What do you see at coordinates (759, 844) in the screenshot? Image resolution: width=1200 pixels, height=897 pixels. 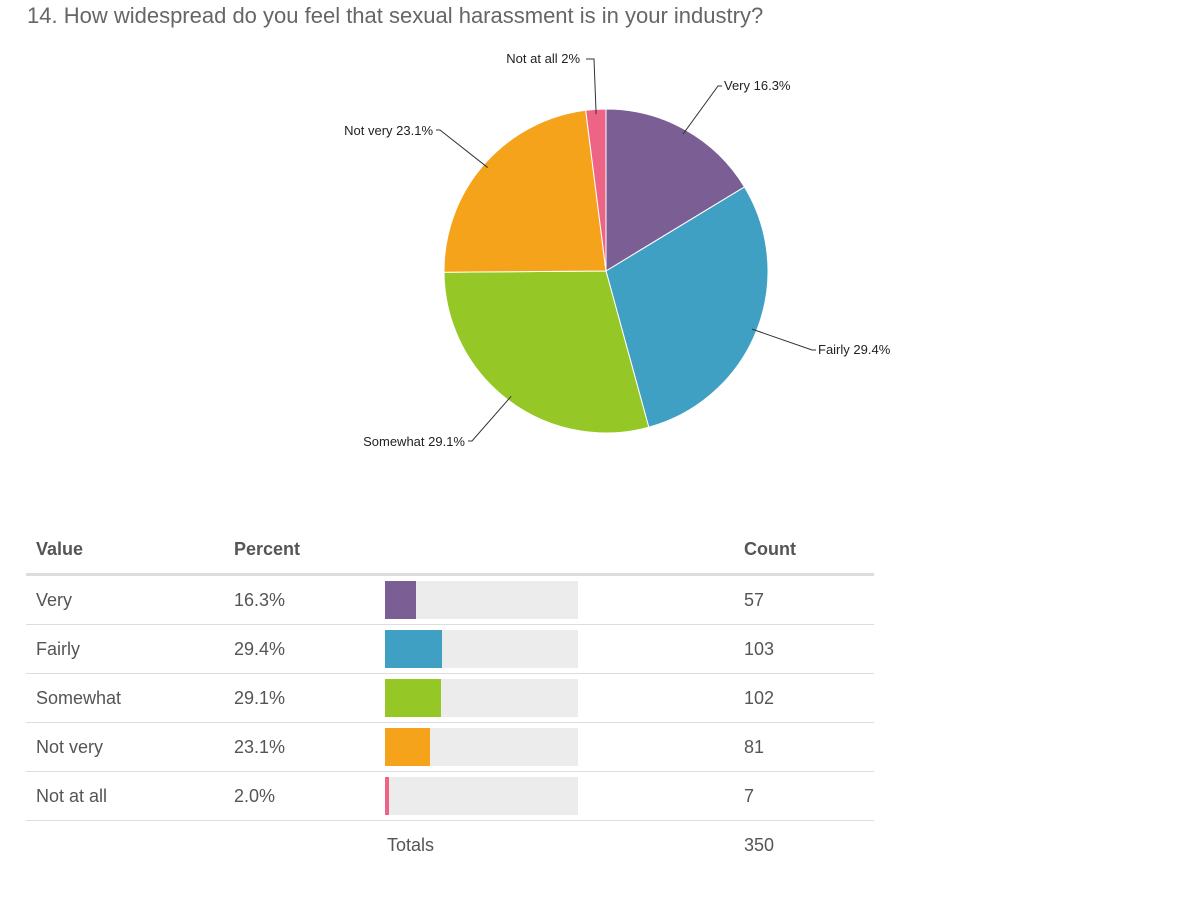 I see `totals-count: 350` at bounding box center [759, 844].